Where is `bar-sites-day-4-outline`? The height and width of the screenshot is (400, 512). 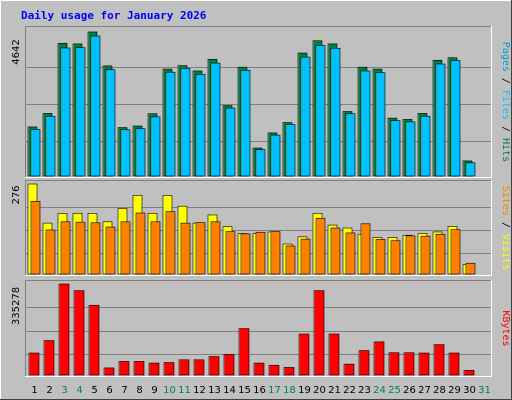
bar-sites-day-4-outline is located at coordinates (80, 248).